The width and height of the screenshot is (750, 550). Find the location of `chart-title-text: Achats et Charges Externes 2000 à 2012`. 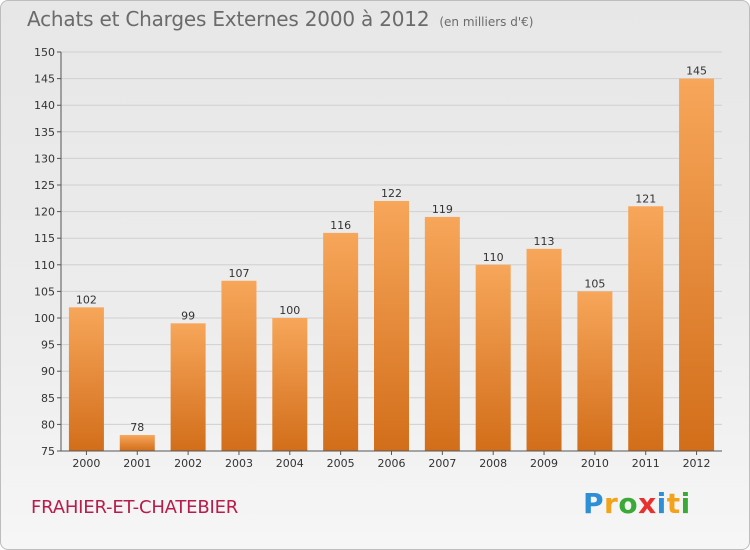

chart-title-text: Achats et Charges Externes 2000 à 2012 is located at coordinates (228, 19).